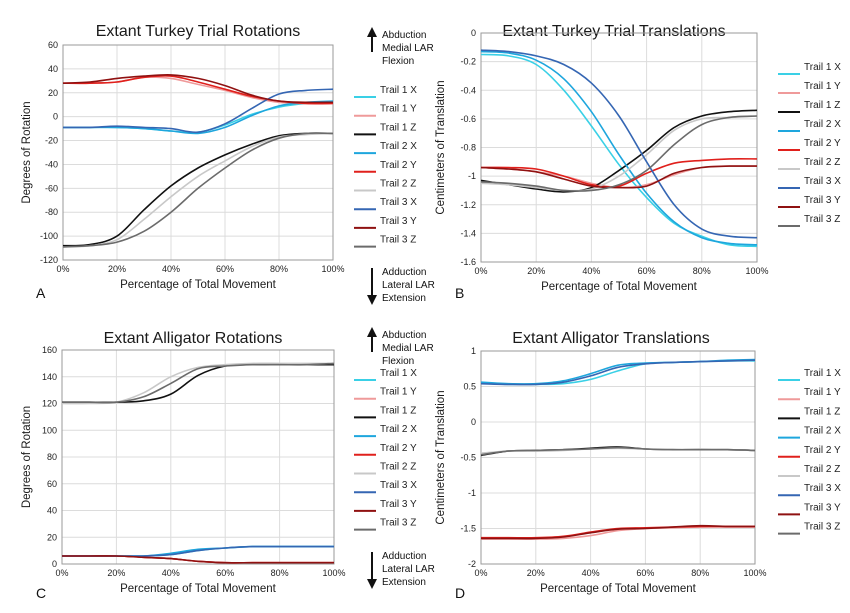 Image resolution: width=850 pixels, height=613 pixels. Describe the element at coordinates (401, 570) in the screenshot. I see `direction-annotation-bottom-c: Adduction Lateral LAR Extension` at that location.